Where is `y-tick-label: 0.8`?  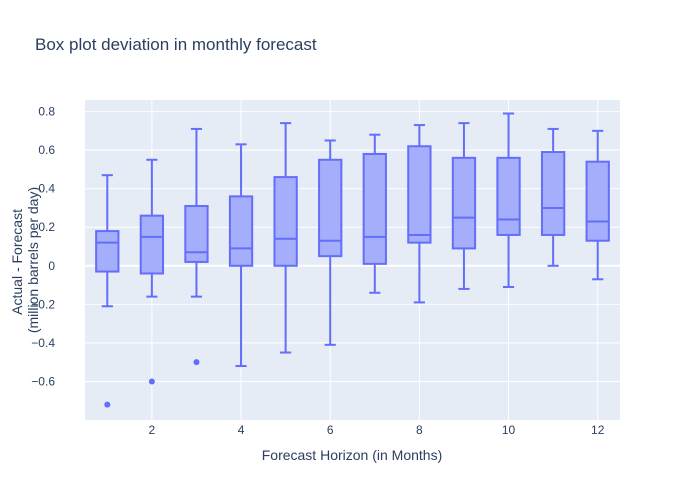
y-tick-label: 0.8 is located at coordinates (46, 112).